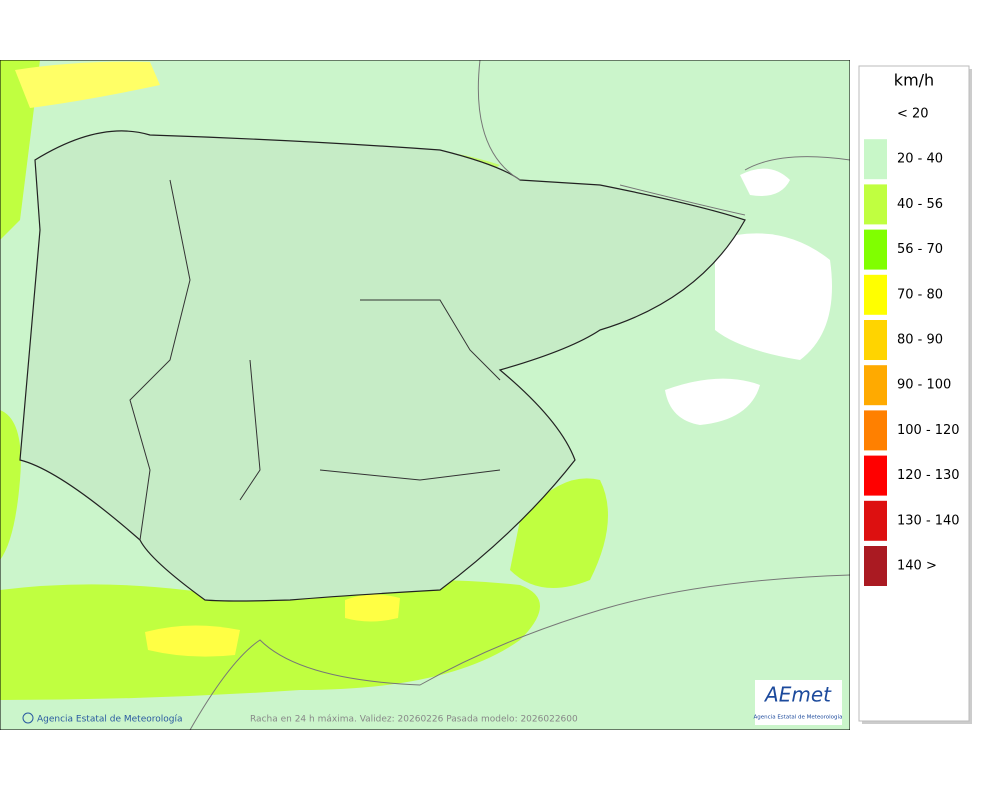  Describe the element at coordinates (28, 718) in the screenshot. I see `copyright-icon` at that location.